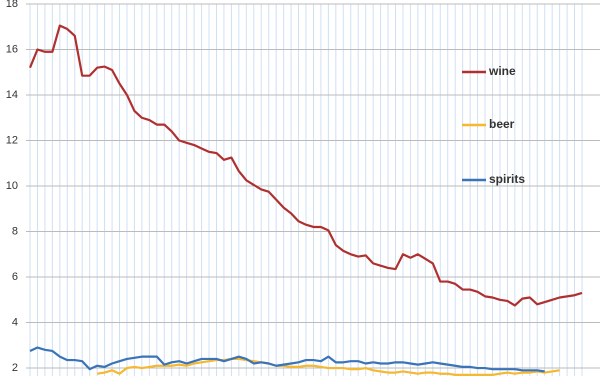  I want to click on y-tick-label: 12, so click(12, 140).